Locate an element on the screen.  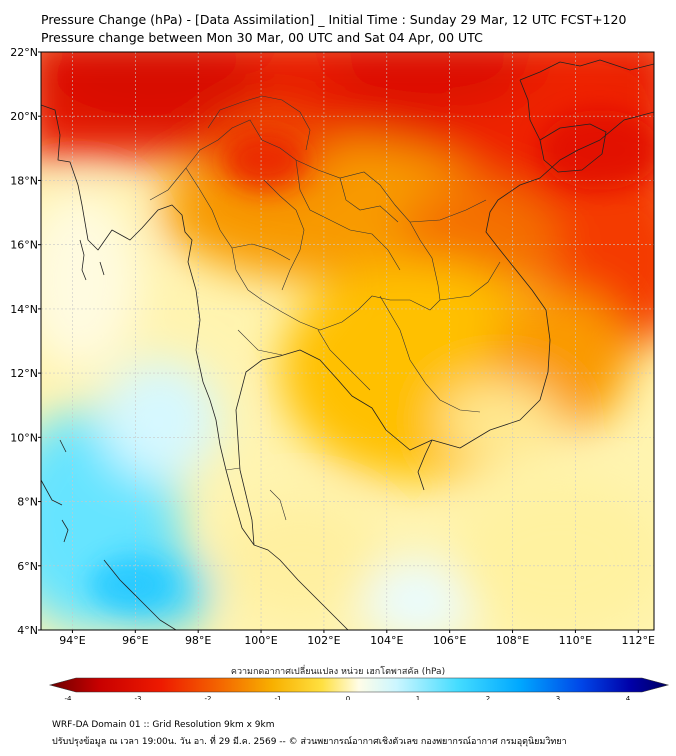
tick-label-lon: 106°E is located at coordinates (449, 640).